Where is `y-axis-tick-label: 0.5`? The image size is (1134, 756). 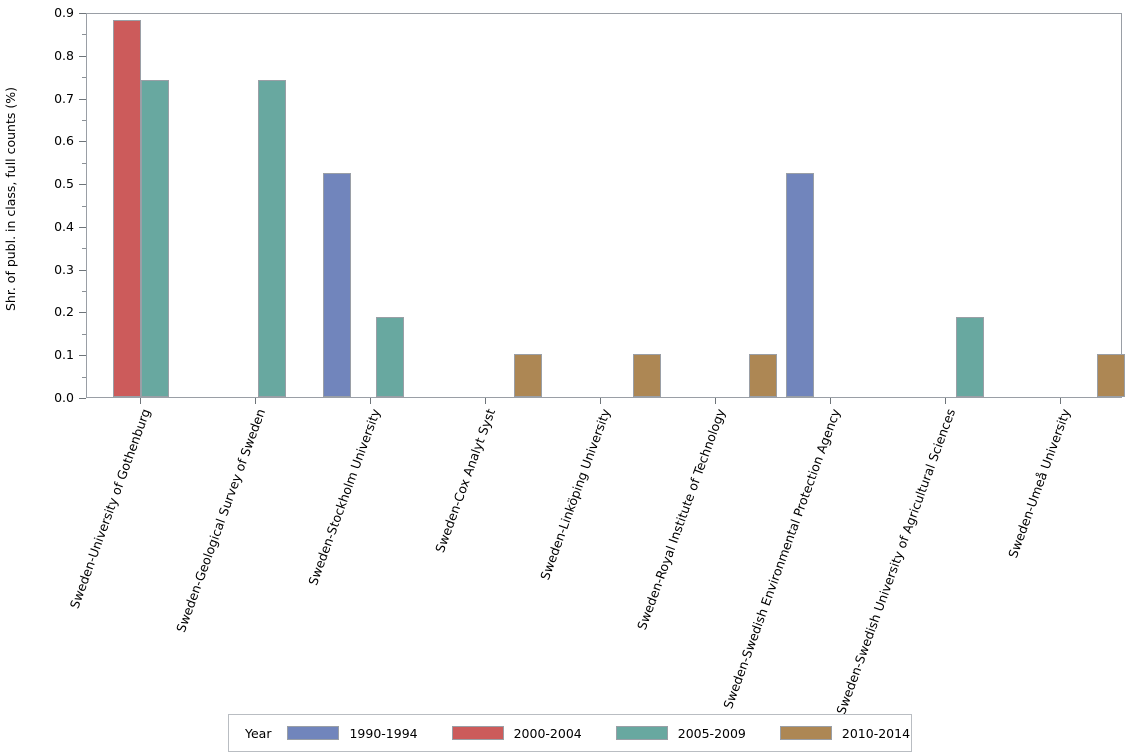 y-axis-tick-label: 0.5 is located at coordinates (64, 184).